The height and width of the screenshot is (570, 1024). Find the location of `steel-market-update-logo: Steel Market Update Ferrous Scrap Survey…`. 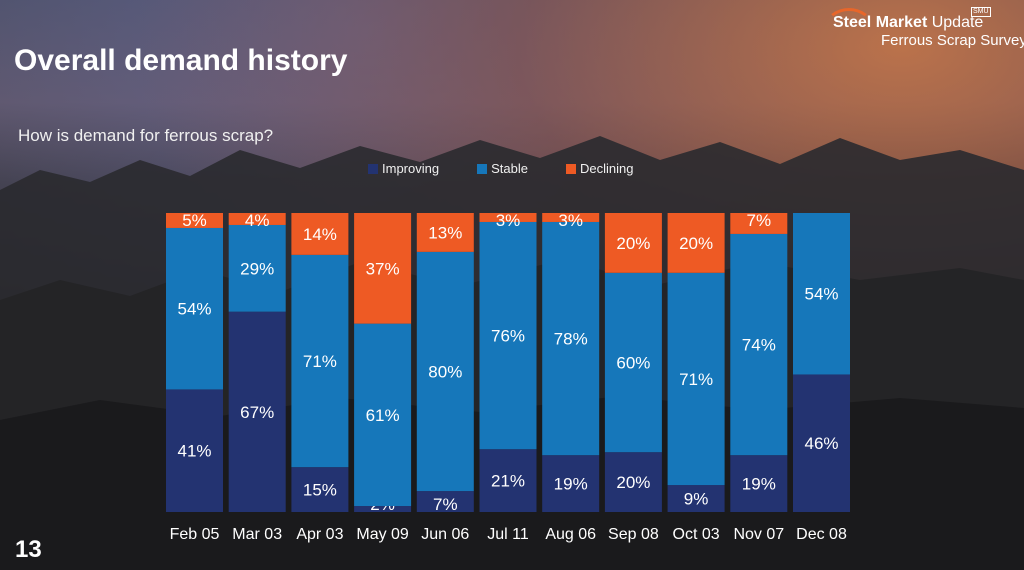

steel-market-update-logo: Steel Market Update Ferrous Scrap Survey… is located at coordinates (924, 28).